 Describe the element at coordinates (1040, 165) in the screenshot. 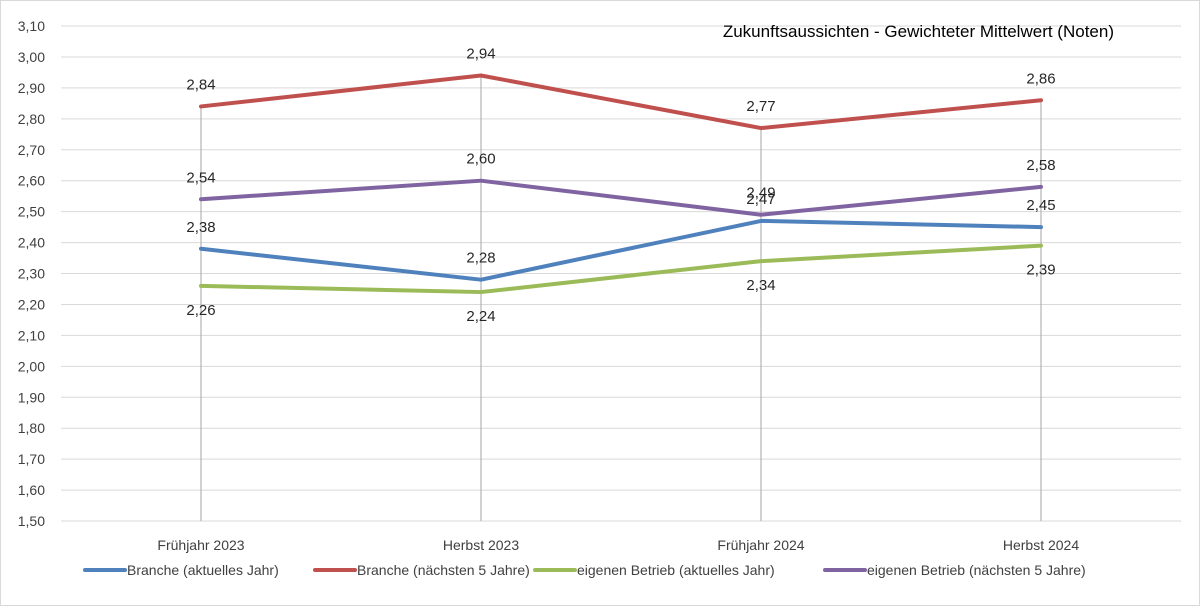

I see `data-label: 2,58` at that location.